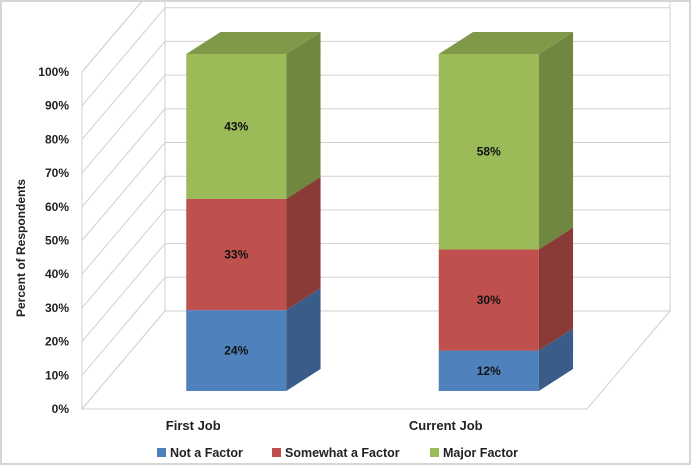 This screenshot has width=697, height=469. Describe the element at coordinates (57, 207) in the screenshot. I see `y-tick-label: 60%` at that location.